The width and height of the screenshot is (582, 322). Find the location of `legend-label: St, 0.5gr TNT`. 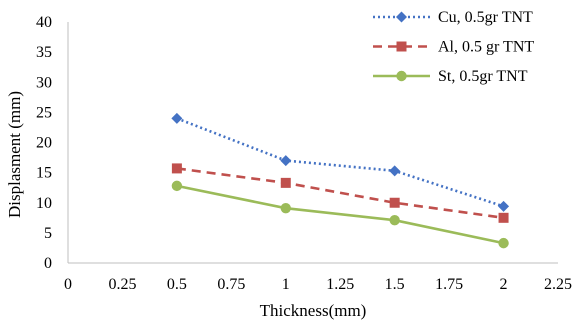

legend-label: St, 0.5gr TNT is located at coordinates (483, 76).